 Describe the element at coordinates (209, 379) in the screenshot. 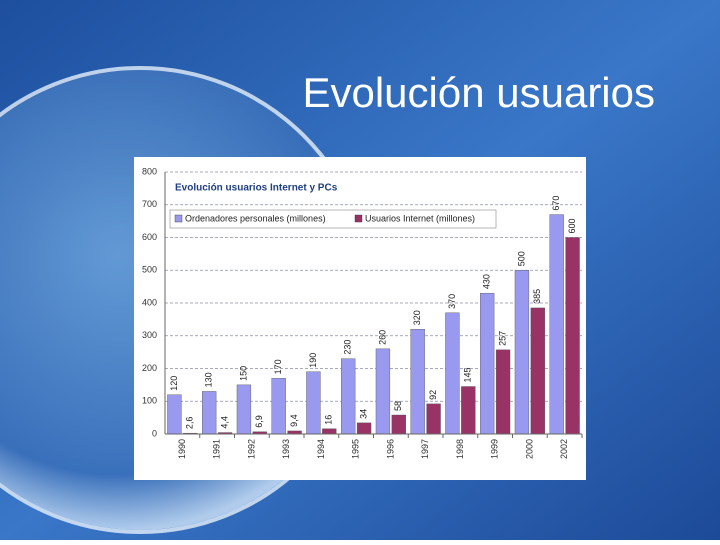

I see `value-label: 130` at that location.